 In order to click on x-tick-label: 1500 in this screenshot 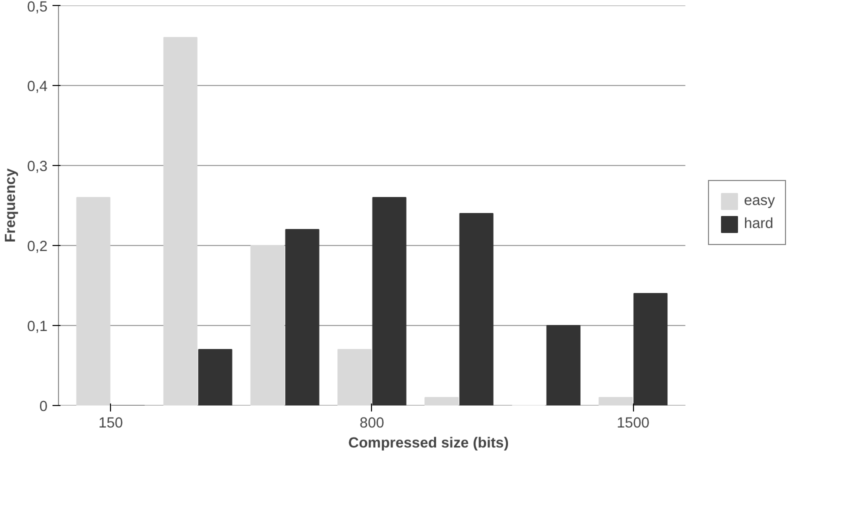, I will do `click(633, 424)`.